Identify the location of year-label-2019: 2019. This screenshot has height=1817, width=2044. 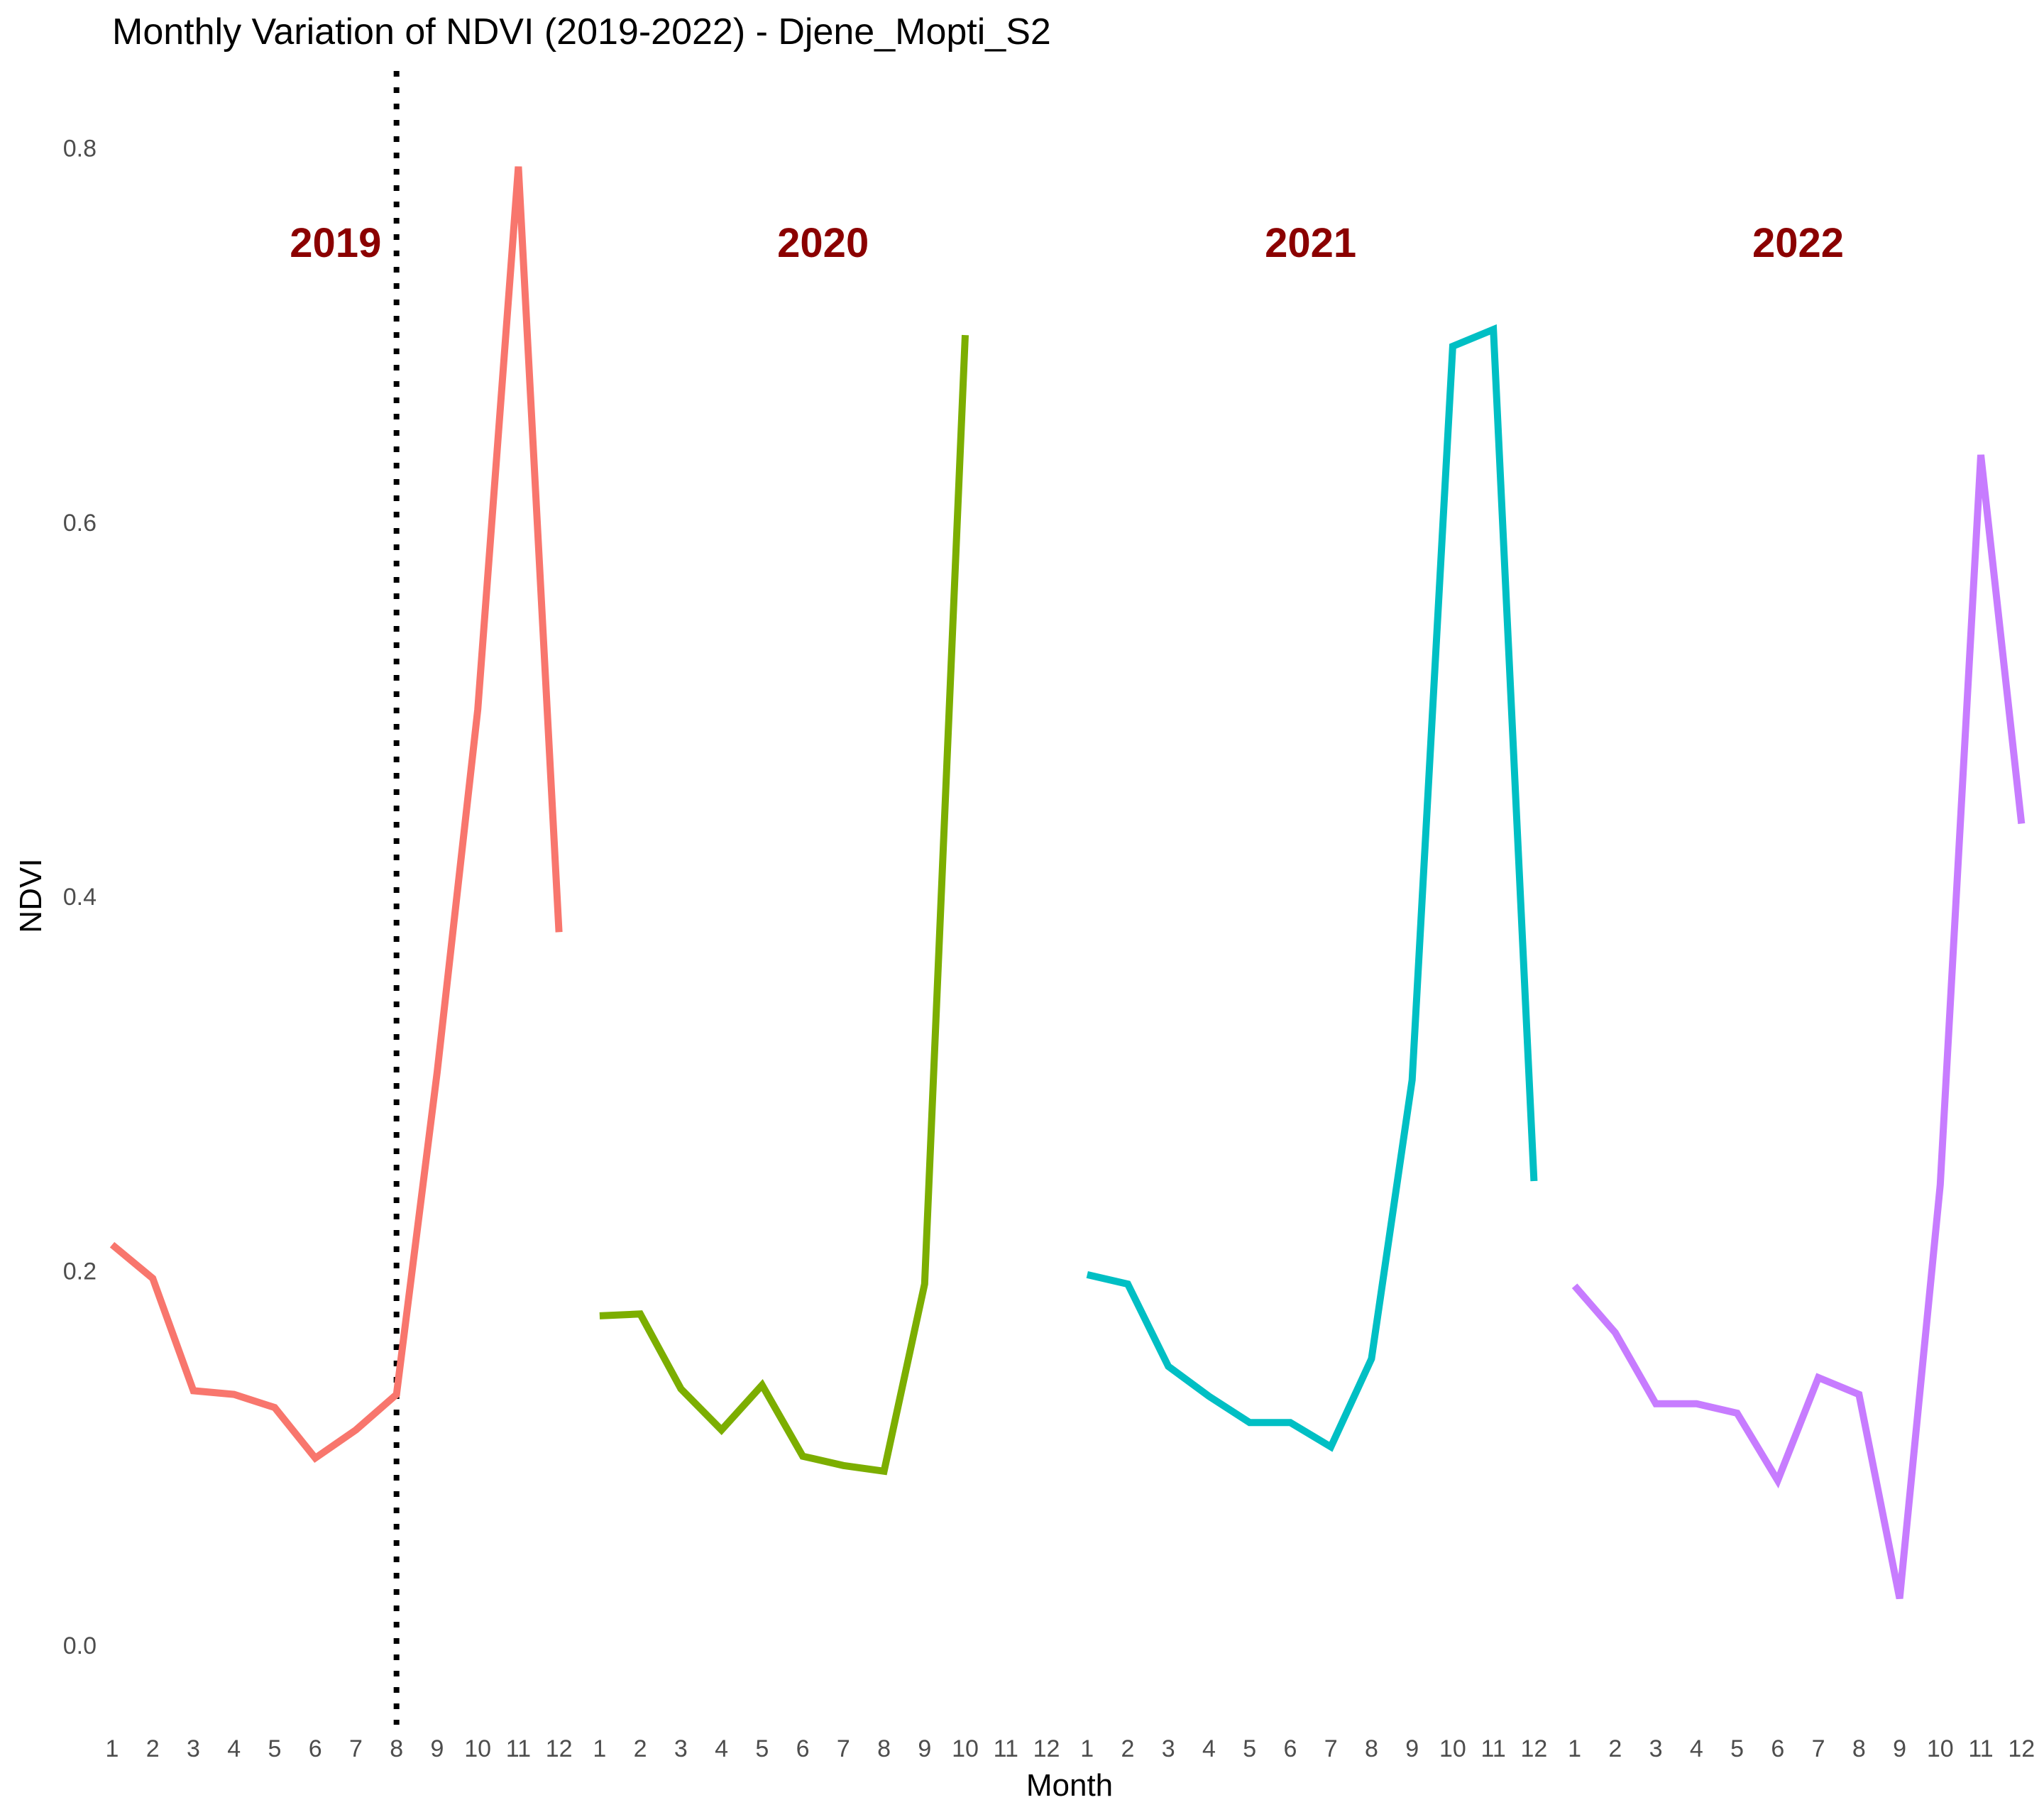
(335, 243).